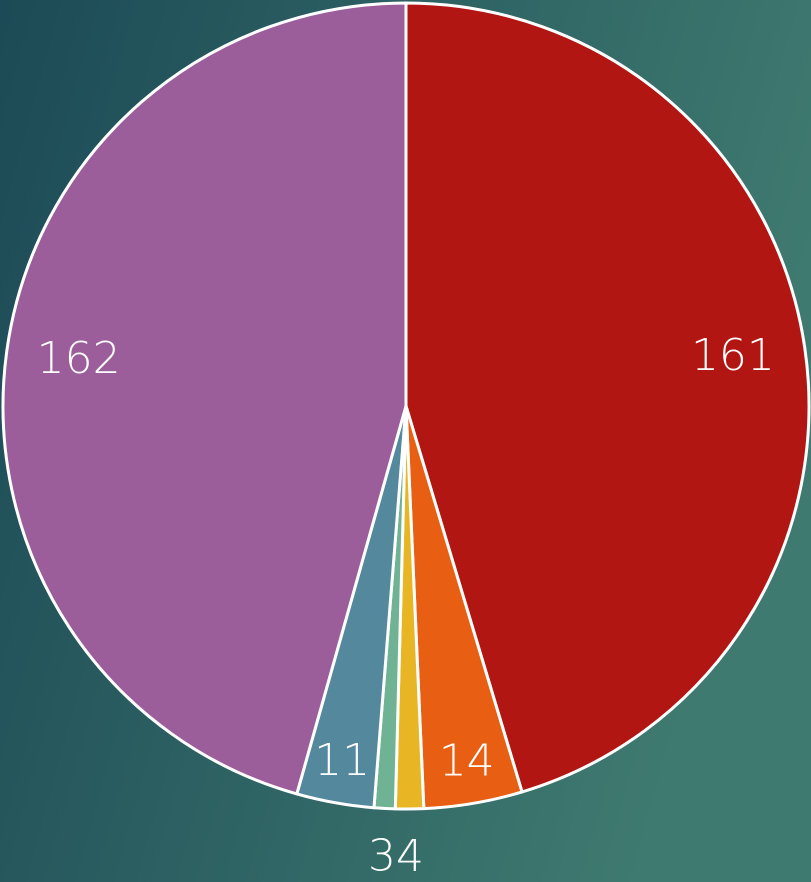 The width and height of the screenshot is (811, 882). Describe the element at coordinates (410, 856) in the screenshot. I see `data-label: 4` at that location.